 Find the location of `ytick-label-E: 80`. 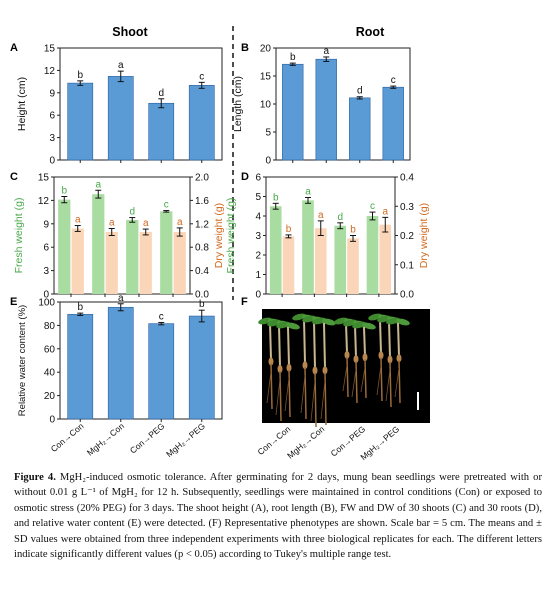

ytick-label-E: 80 is located at coordinates (50, 326).